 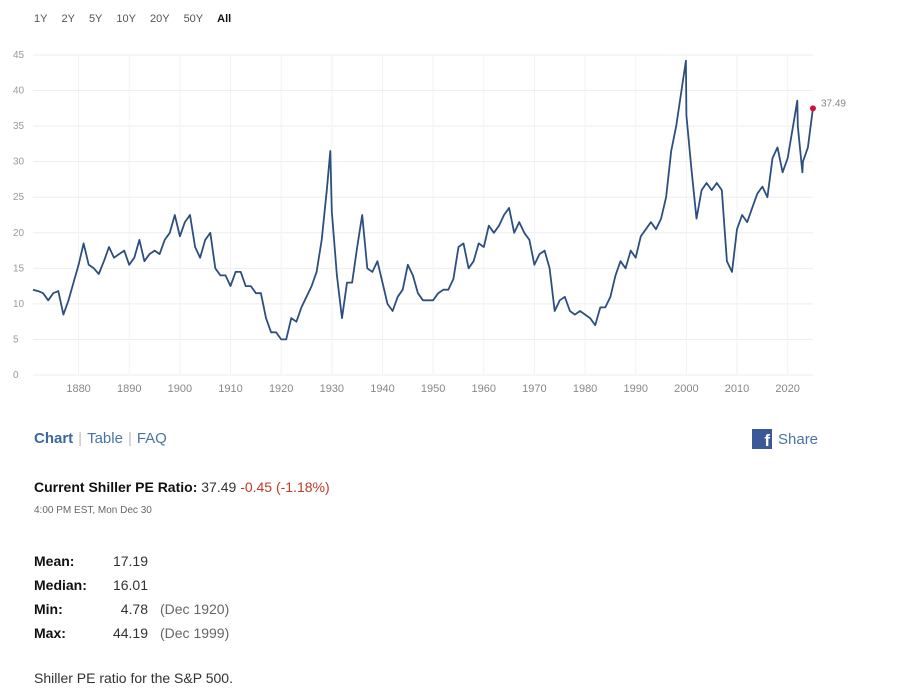 What do you see at coordinates (50, 633) in the screenshot?
I see `stat-max-label: Max:` at bounding box center [50, 633].